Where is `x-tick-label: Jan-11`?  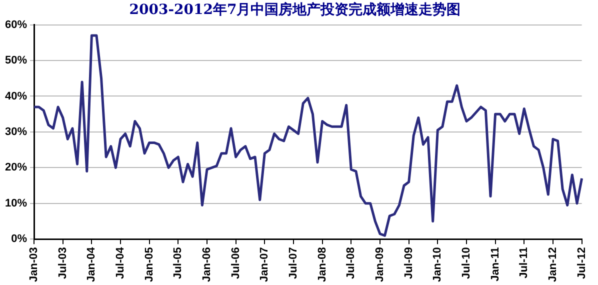 x-tick-label: Jan-11 is located at coordinates (495, 264).